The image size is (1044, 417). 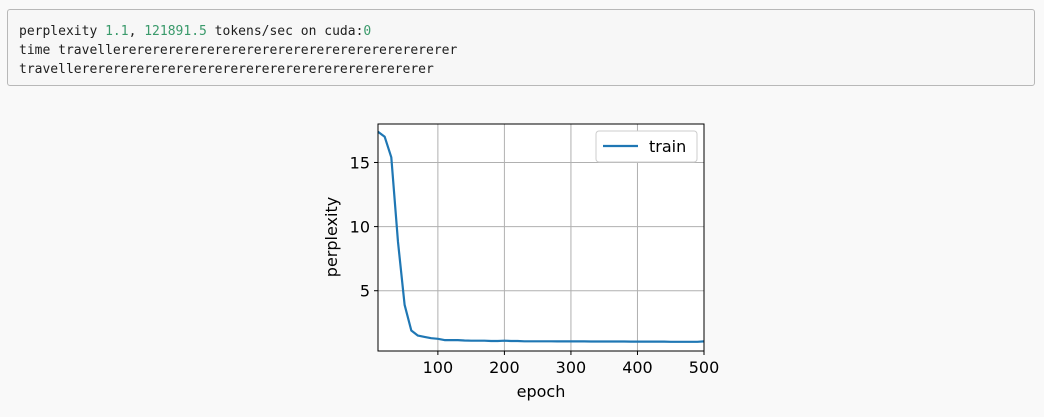 What do you see at coordinates (285, 31) in the screenshot?
I see `tokens-per-sec-label: tokens/sec on cuda:` at bounding box center [285, 31].